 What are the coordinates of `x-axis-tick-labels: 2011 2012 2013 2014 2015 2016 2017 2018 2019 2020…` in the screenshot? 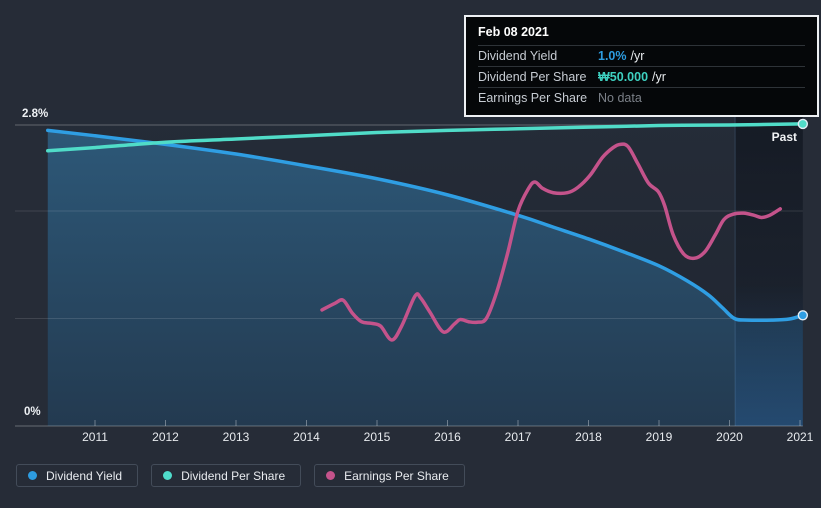 It's located at (448, 437).